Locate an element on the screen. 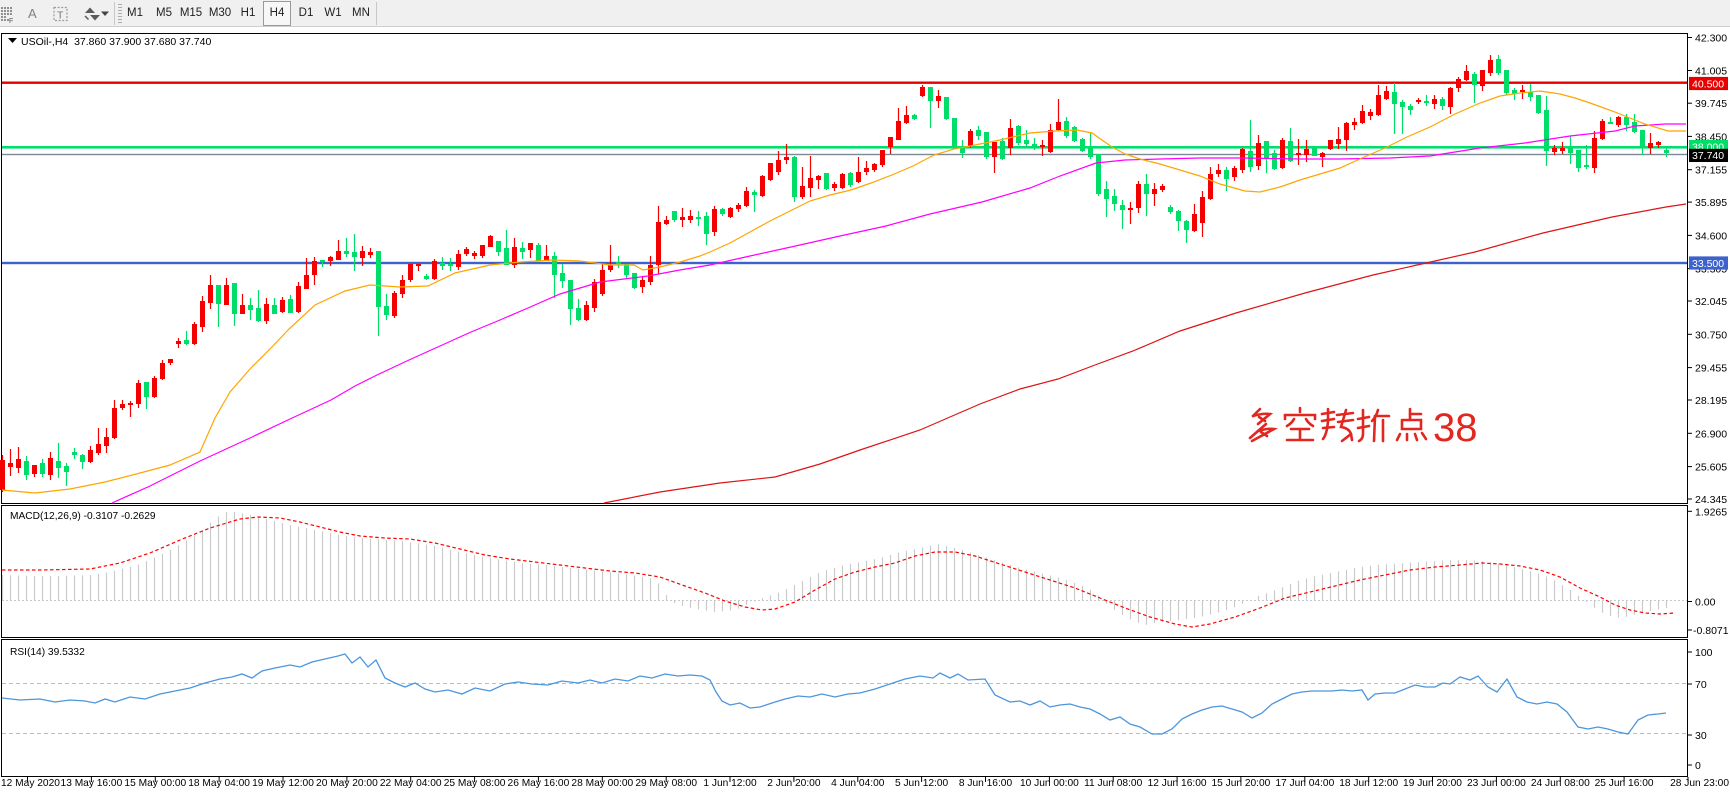 Image resolution: width=1730 pixels, height=796 pixels. svg-text: 28 Jun 23:00 is located at coordinates (1699, 783).